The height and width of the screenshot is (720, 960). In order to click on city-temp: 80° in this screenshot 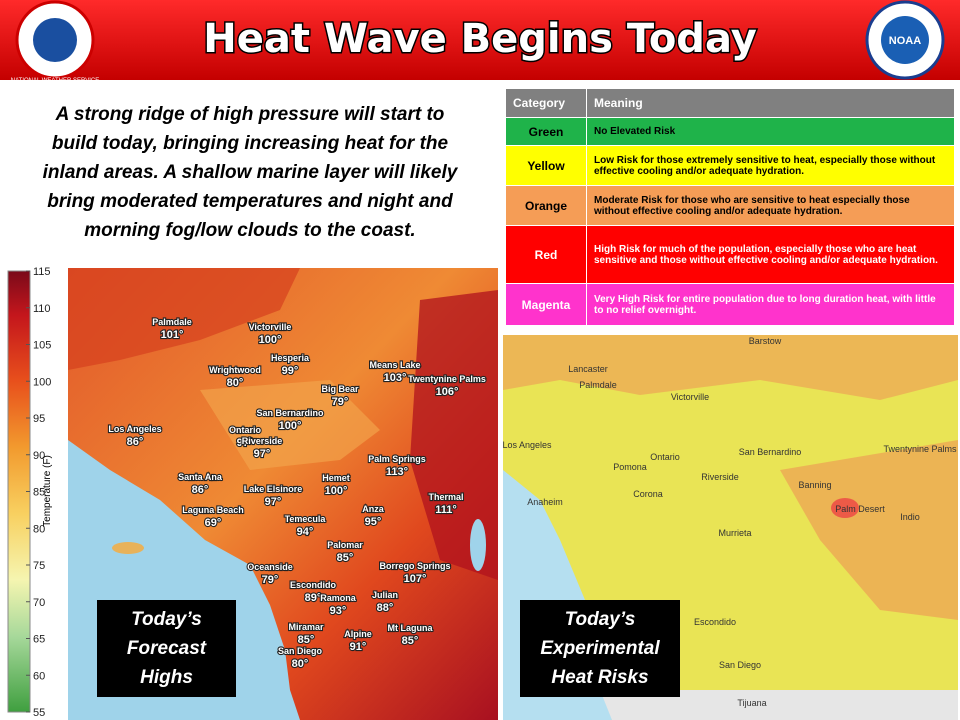, I will do `click(300, 664)`.